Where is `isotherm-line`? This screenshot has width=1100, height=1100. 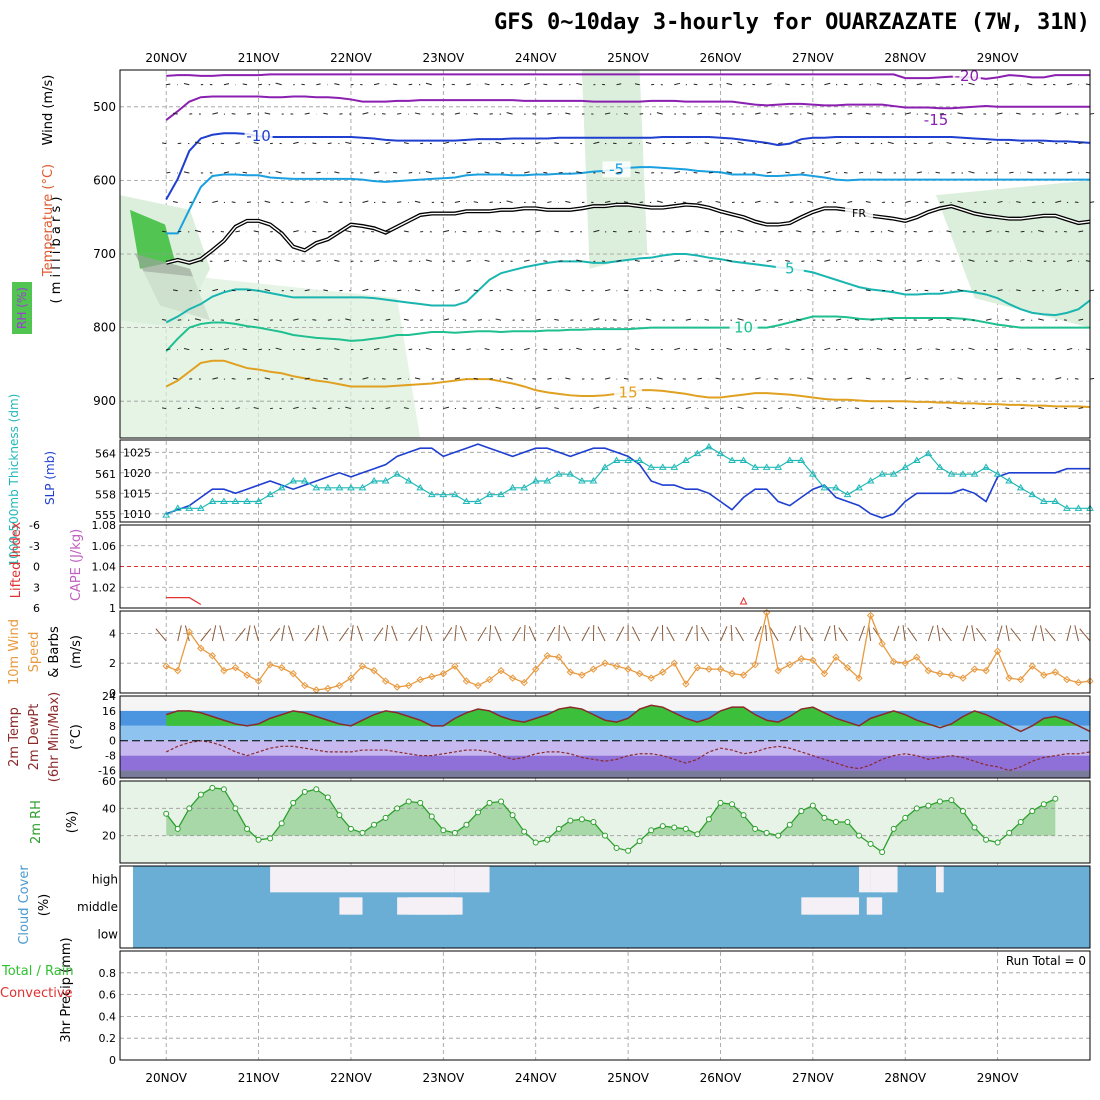 isotherm-line is located at coordinates (628, 166).